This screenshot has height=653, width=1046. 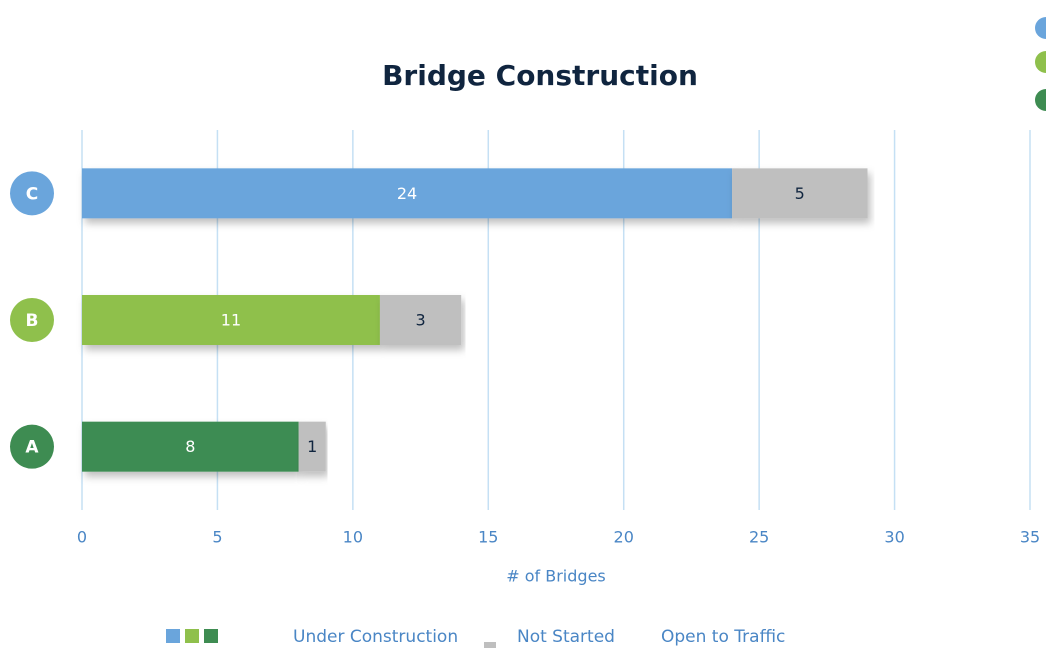 What do you see at coordinates (624, 537) in the screenshot?
I see `x-tick-label: 20` at bounding box center [624, 537].